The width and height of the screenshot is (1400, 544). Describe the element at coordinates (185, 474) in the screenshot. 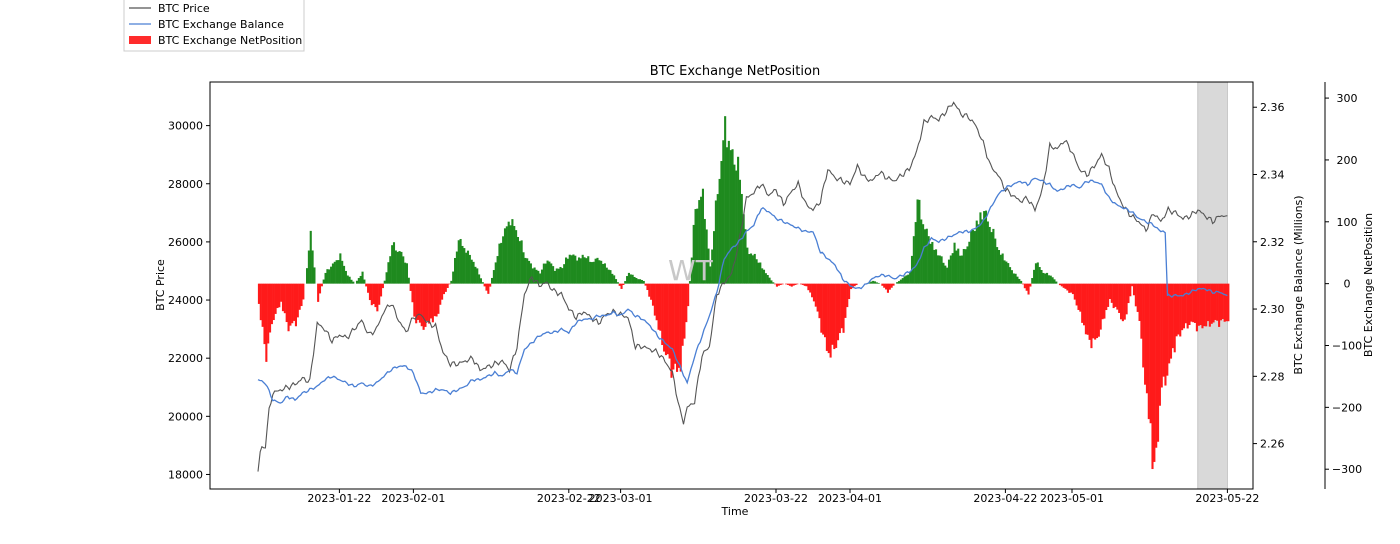

I see `price-tick-label: 18000` at that location.